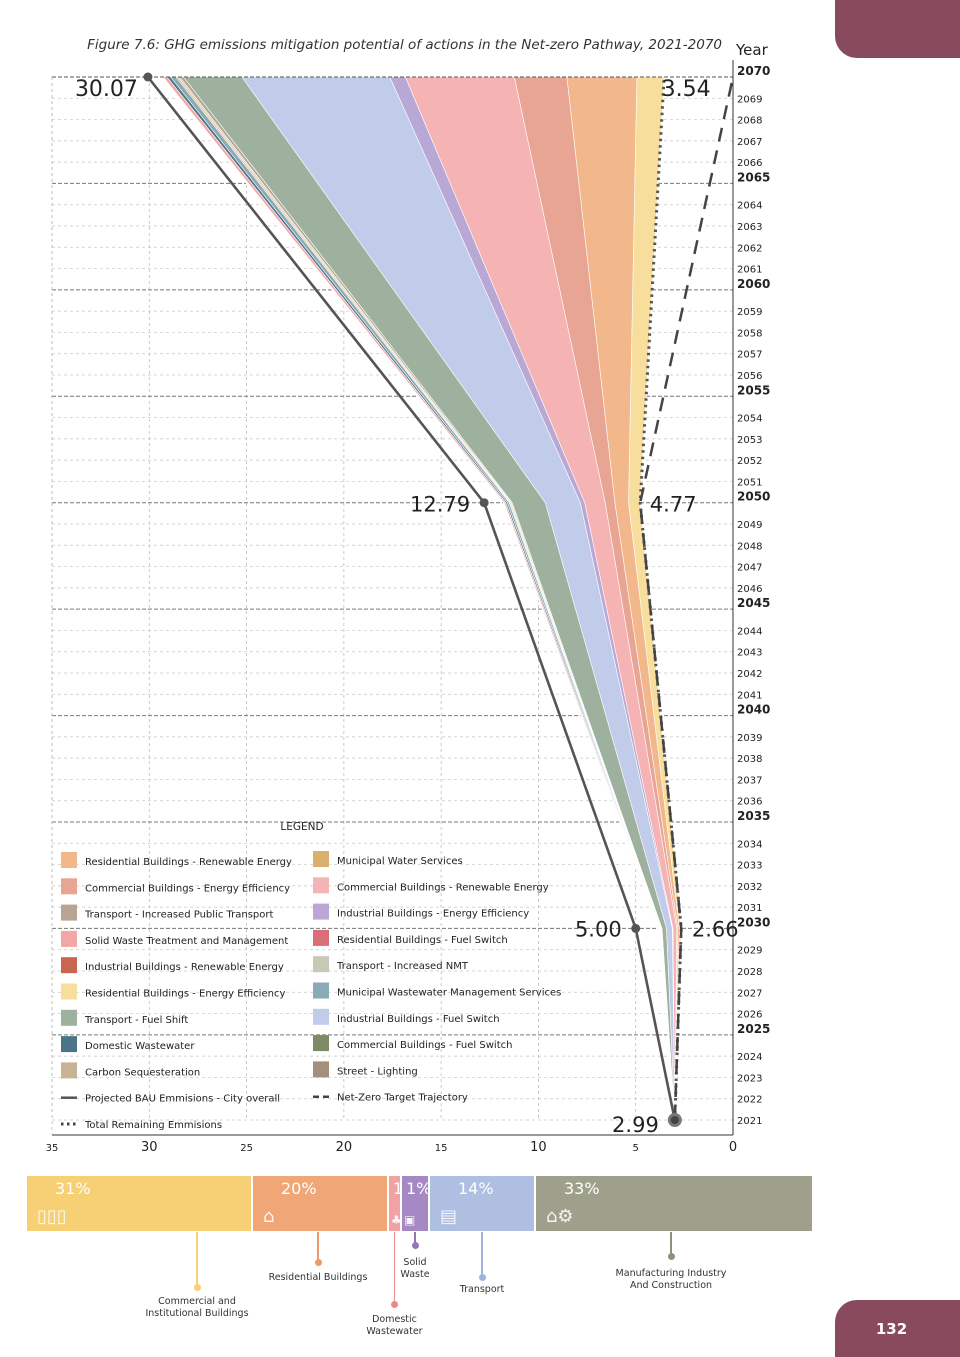  I want to click on legend-label: Commercial Buildings - Energy Efficiency, so click(187, 888).